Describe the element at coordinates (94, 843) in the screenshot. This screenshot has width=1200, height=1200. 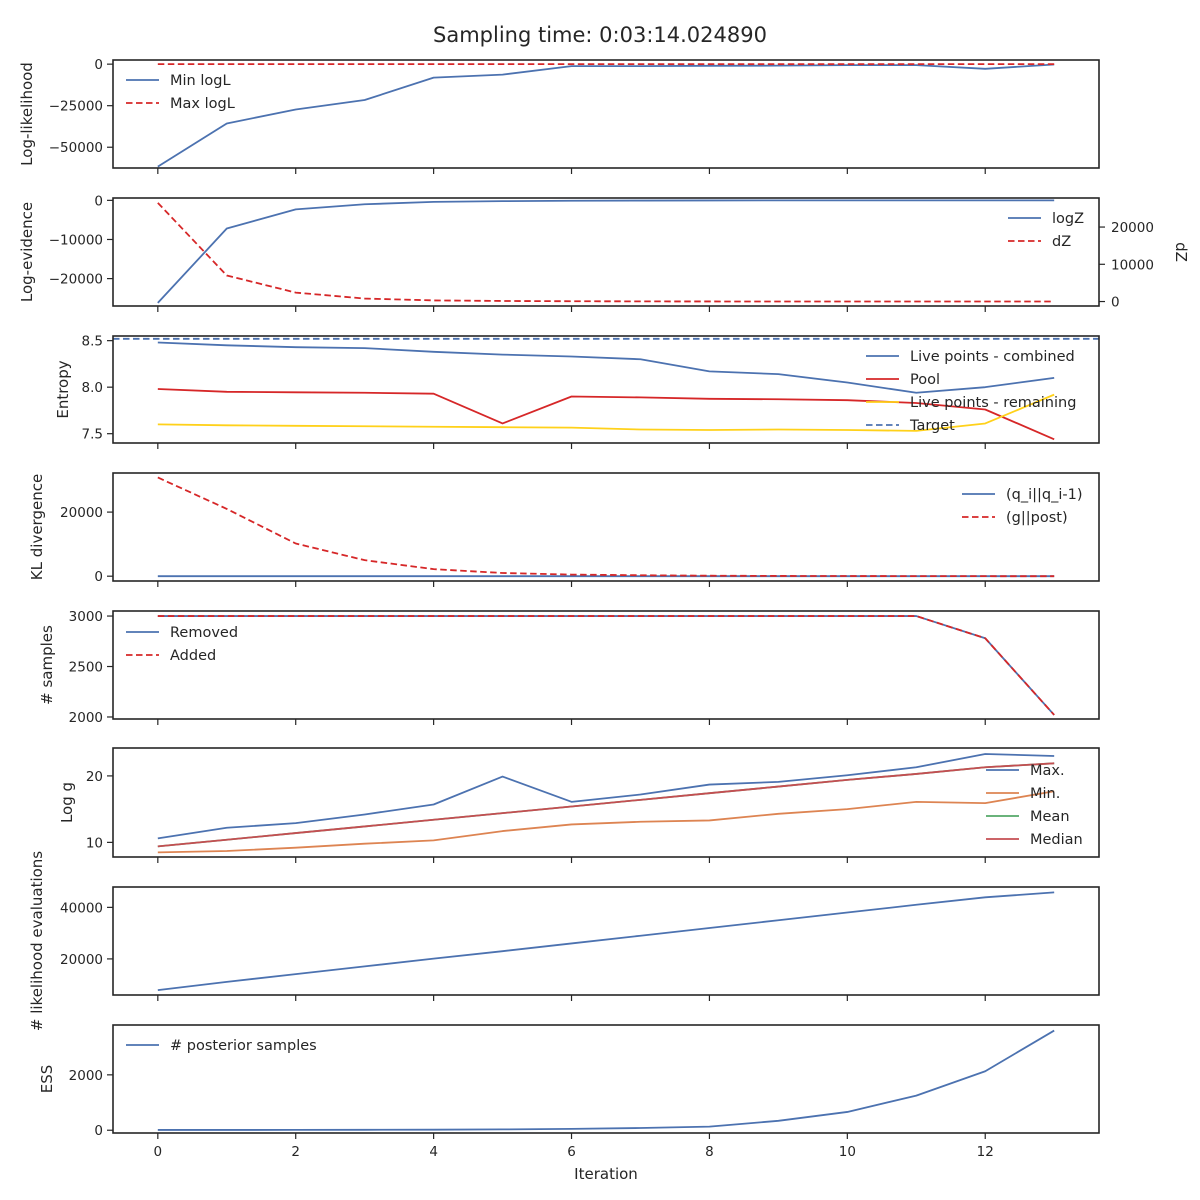
I see `y-tick-label: 10` at that location.